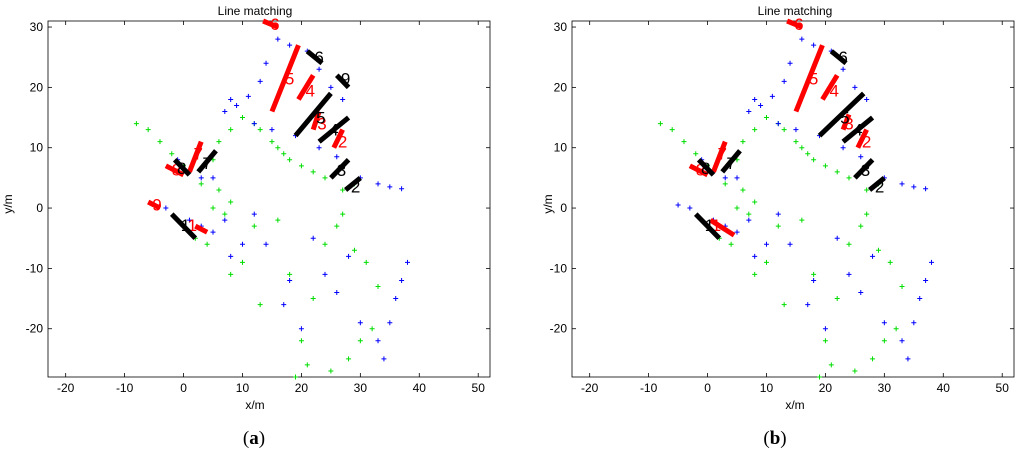 This screenshot has height=455, width=1024. What do you see at coordinates (794, 405) in the screenshot?
I see `panel-b-xlabel: x/m` at bounding box center [794, 405].